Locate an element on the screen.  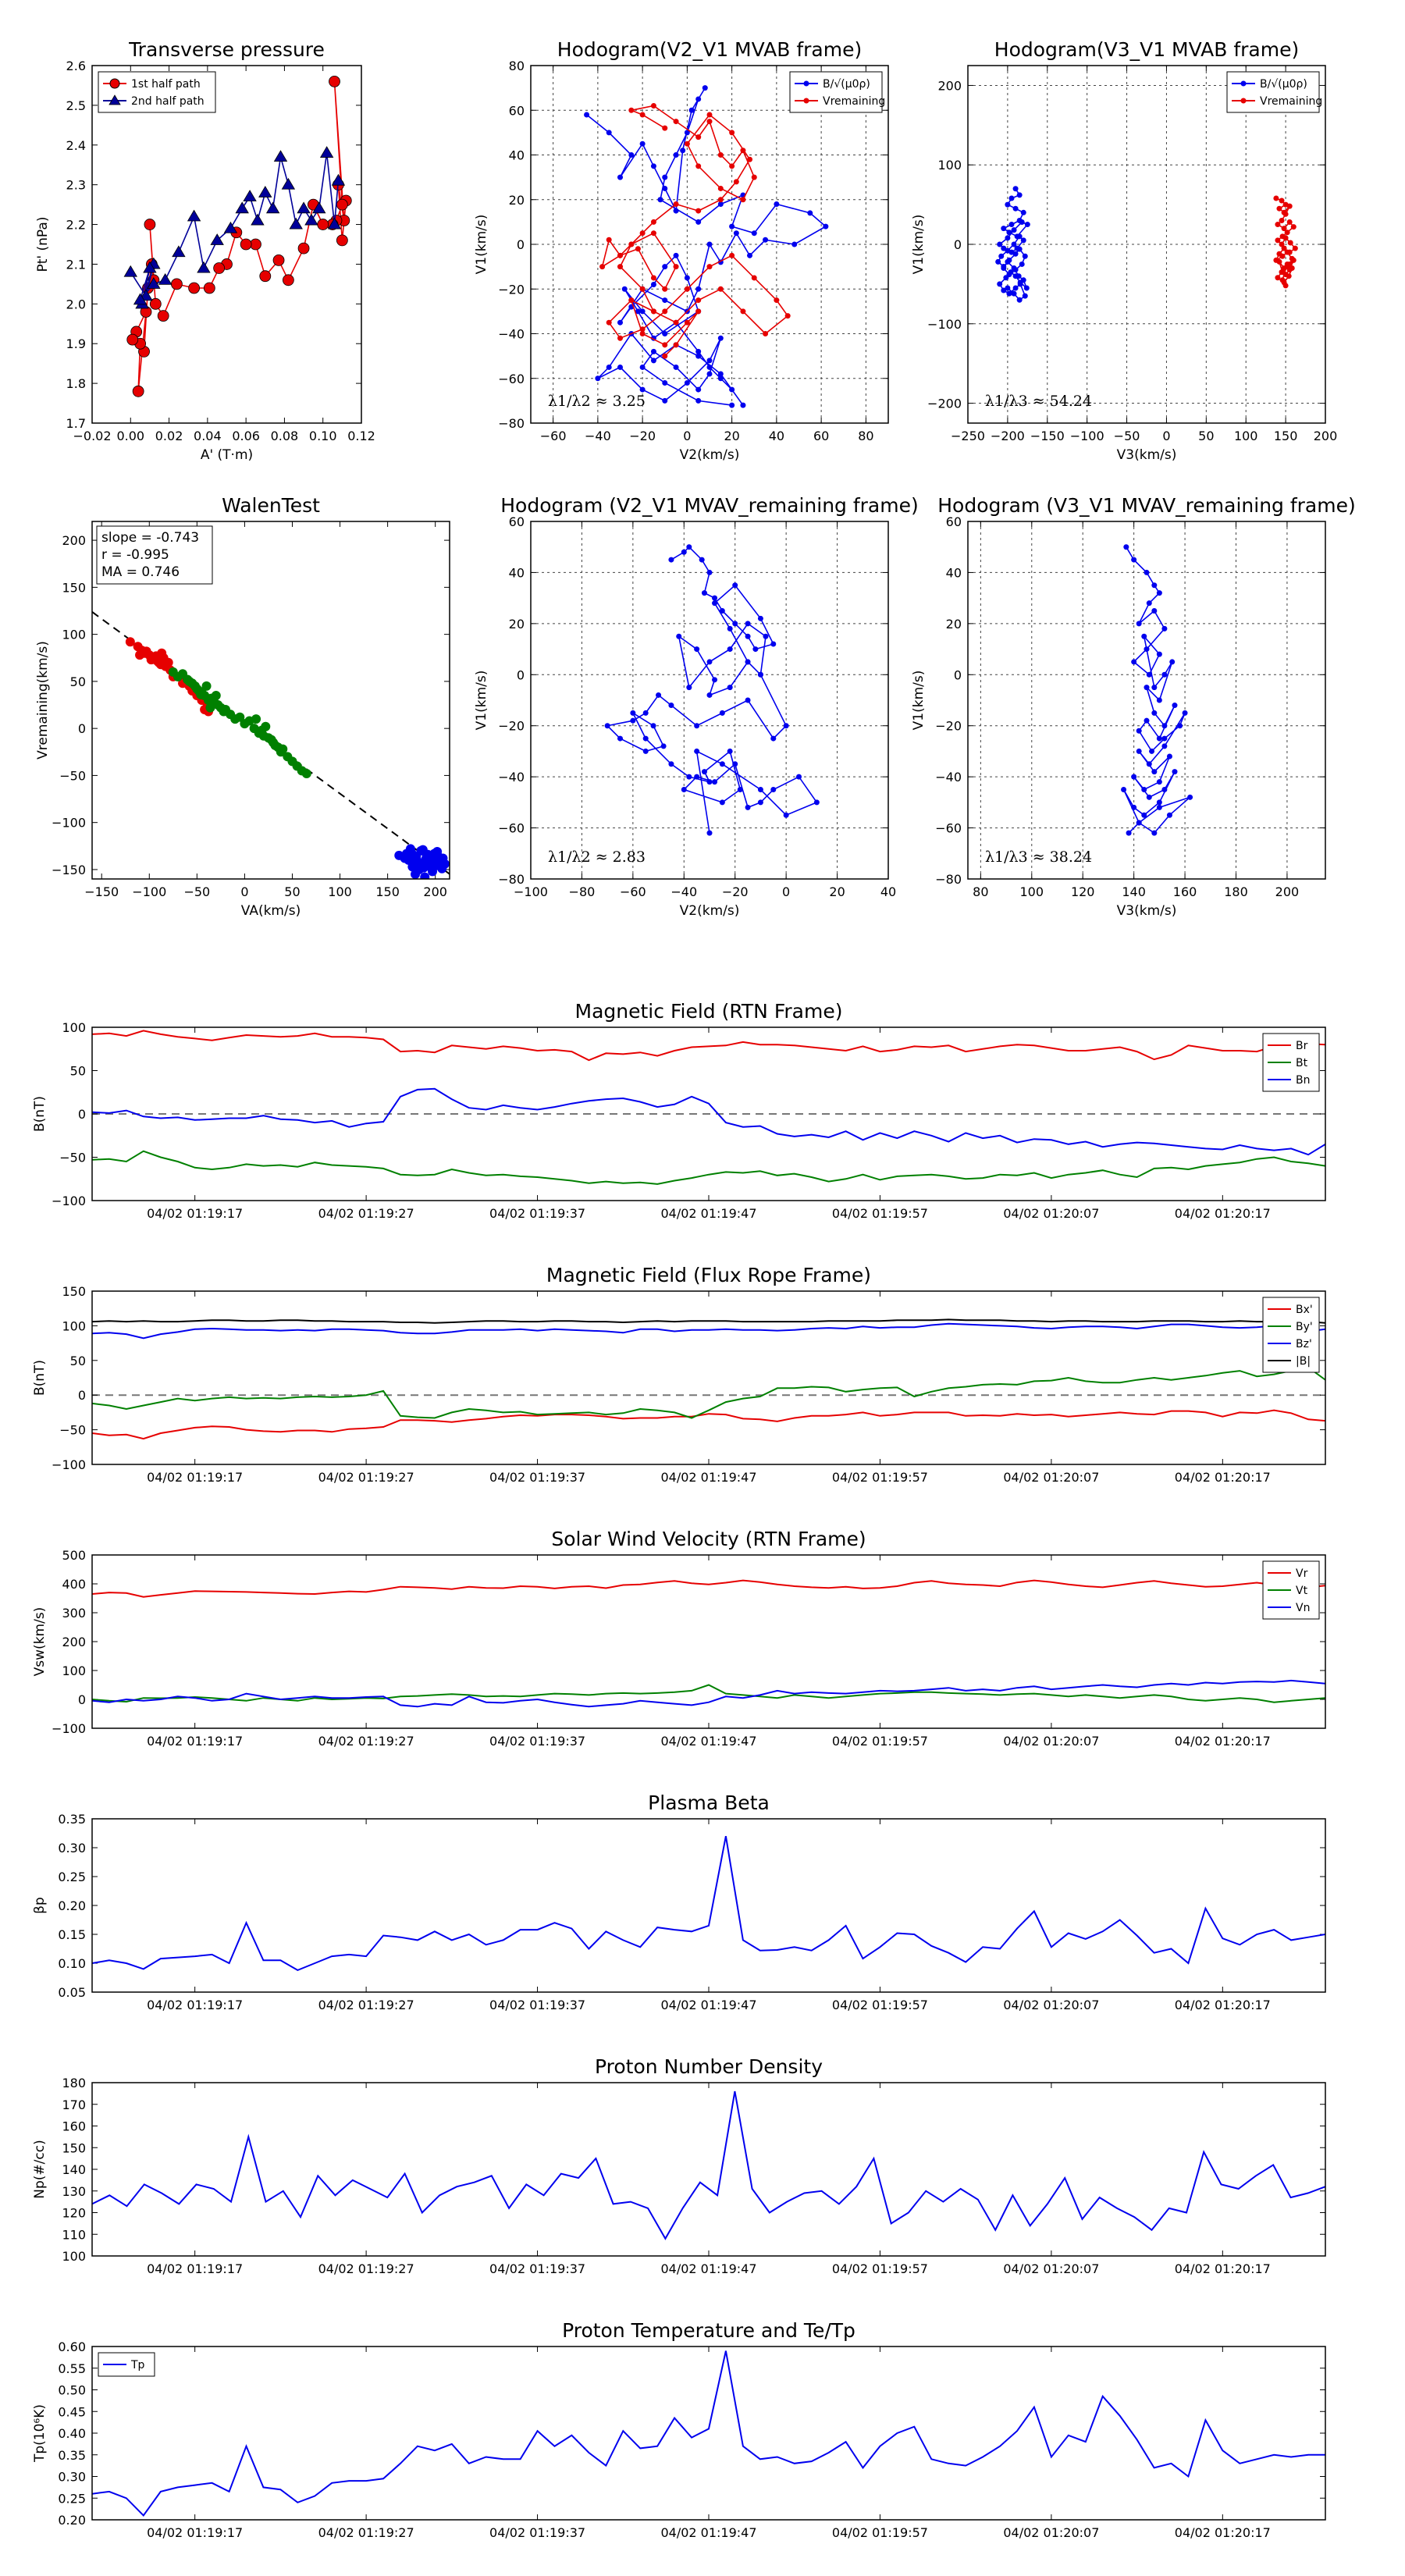
x-axis-label: V3(km/s) is located at coordinates (1147, 911).